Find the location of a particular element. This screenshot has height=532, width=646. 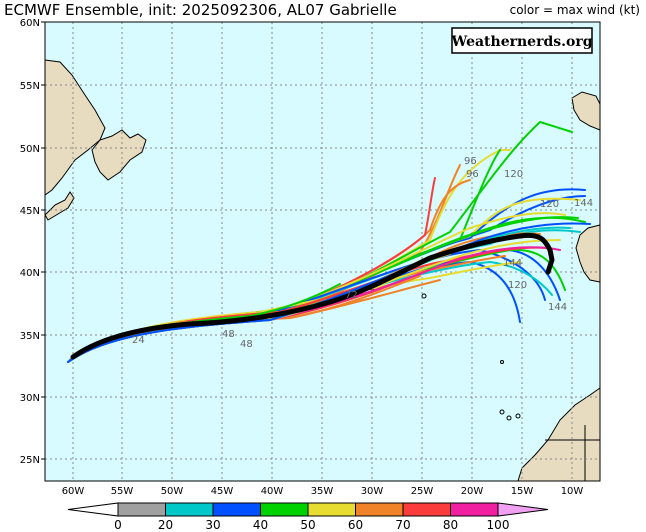

colorbar-tick-label: 0 is located at coordinates (118, 525).